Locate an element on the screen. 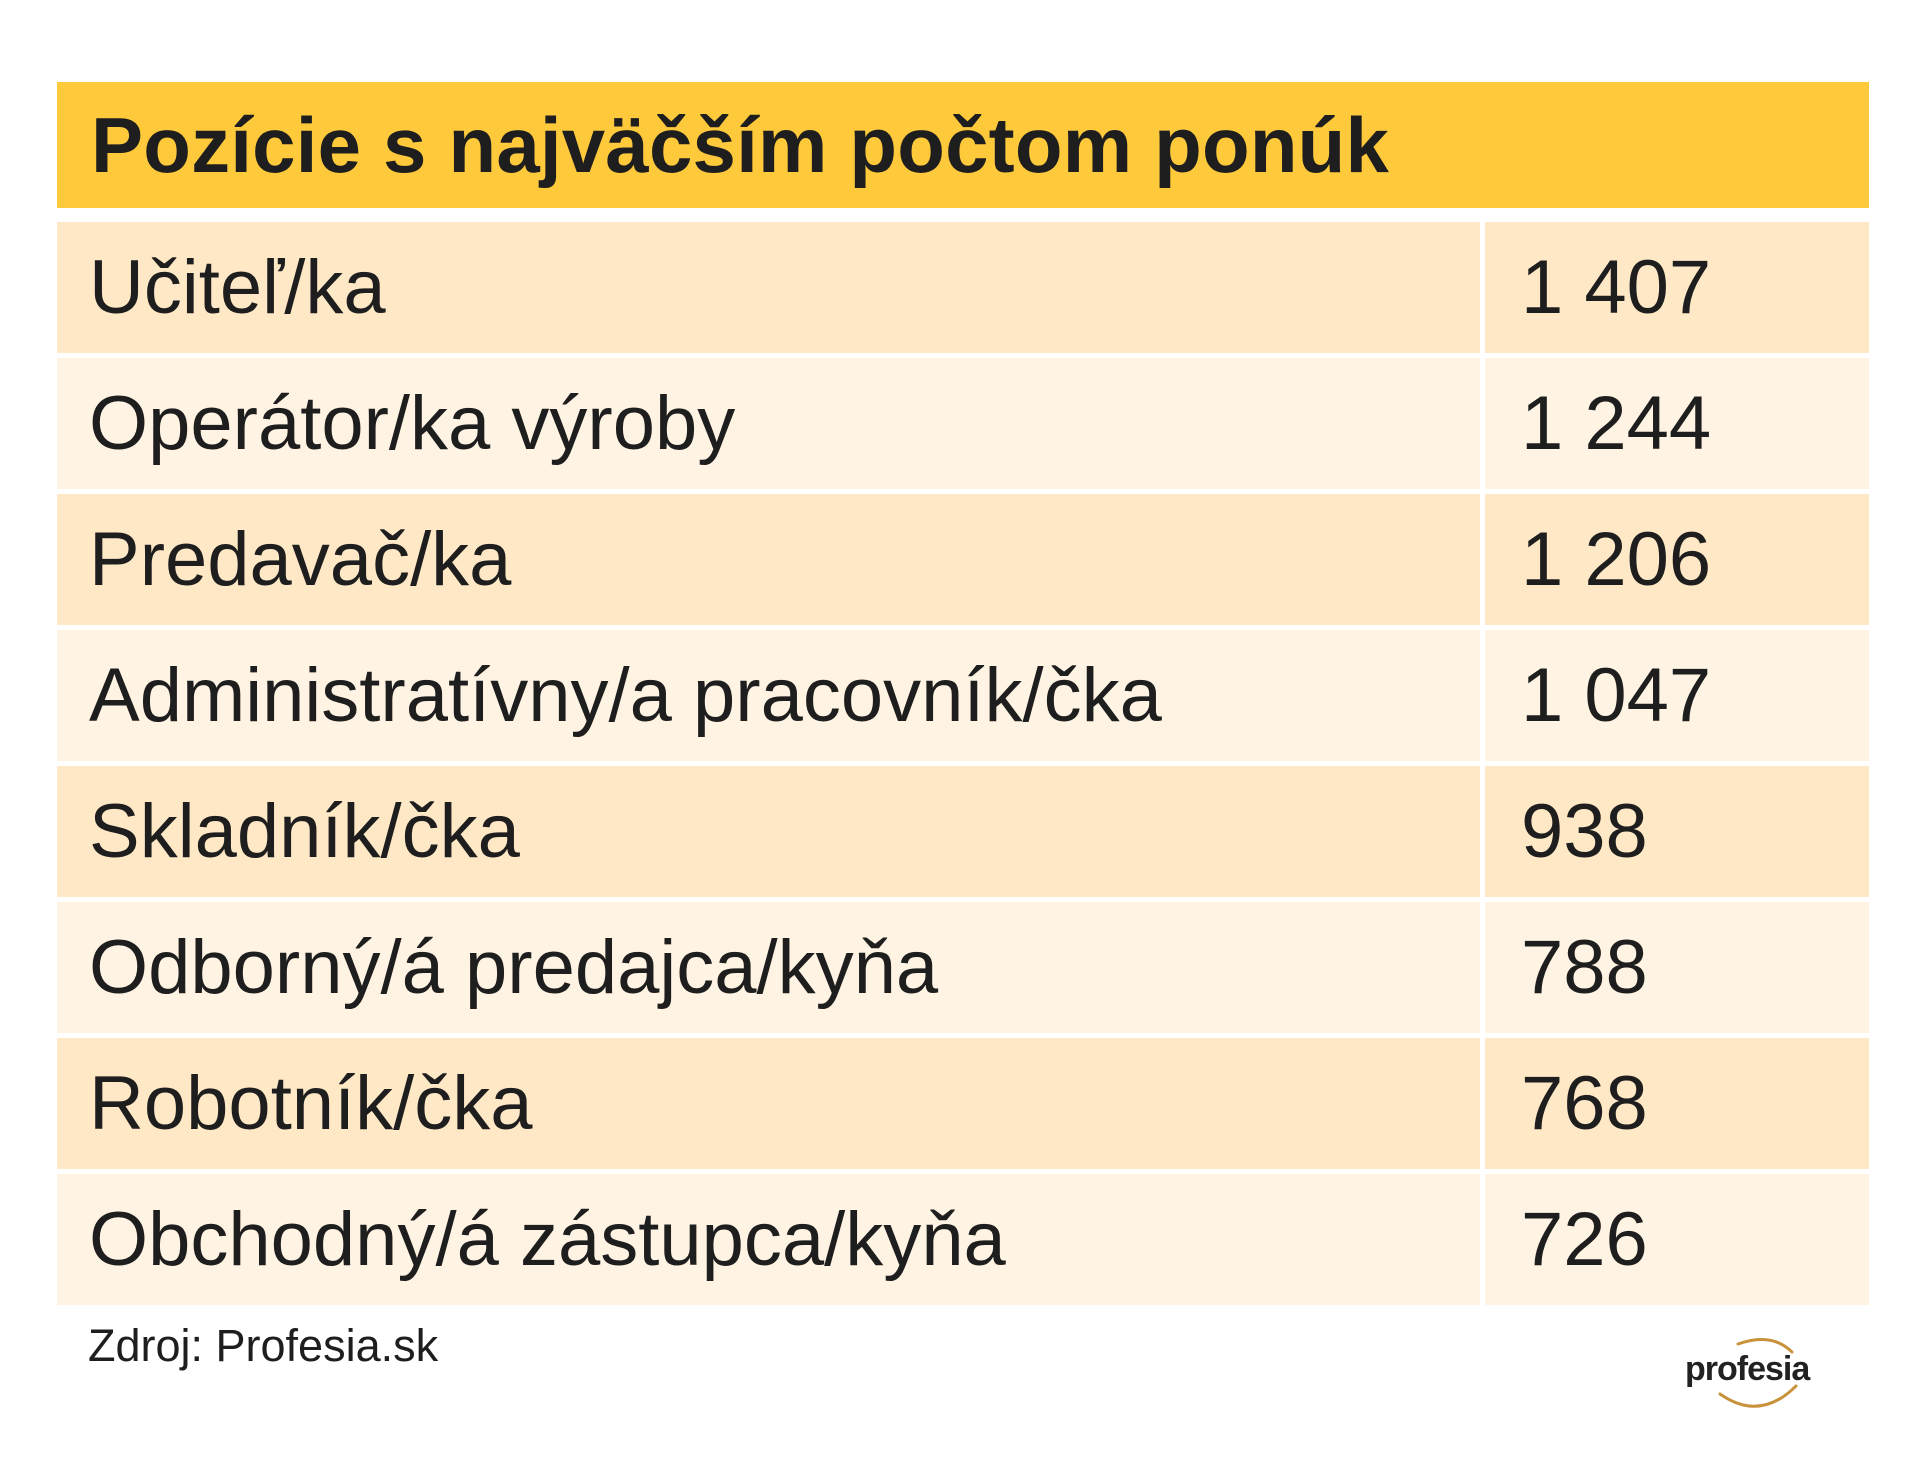  table-row: Robotník/čka 768 is located at coordinates (963, 1103).